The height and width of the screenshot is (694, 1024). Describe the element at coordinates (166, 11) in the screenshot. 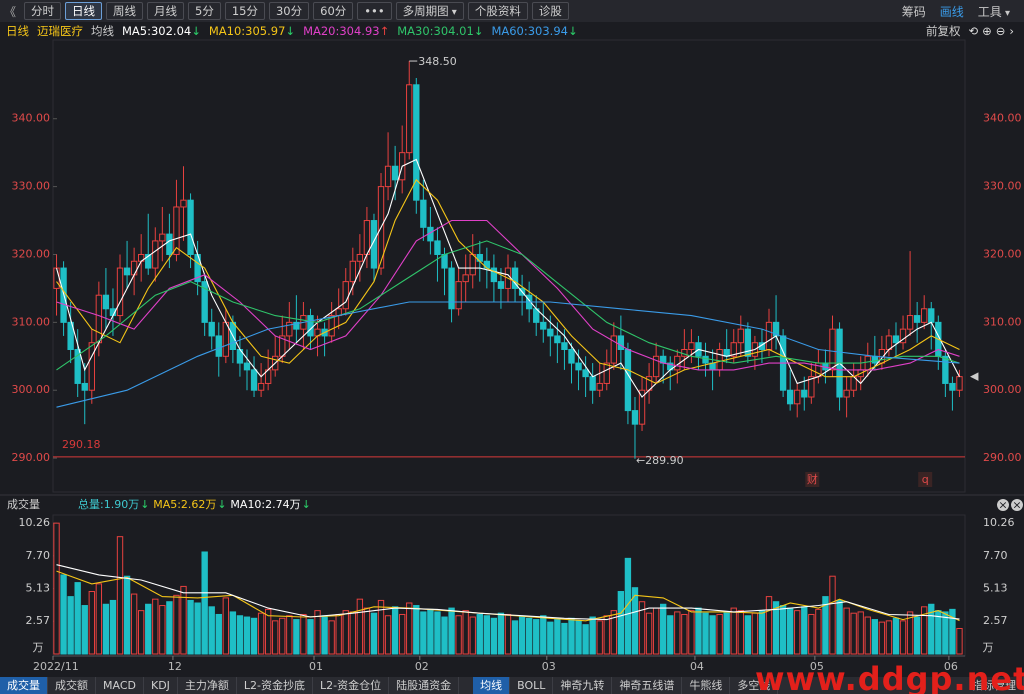

I see `period-button: 月线` at that location.